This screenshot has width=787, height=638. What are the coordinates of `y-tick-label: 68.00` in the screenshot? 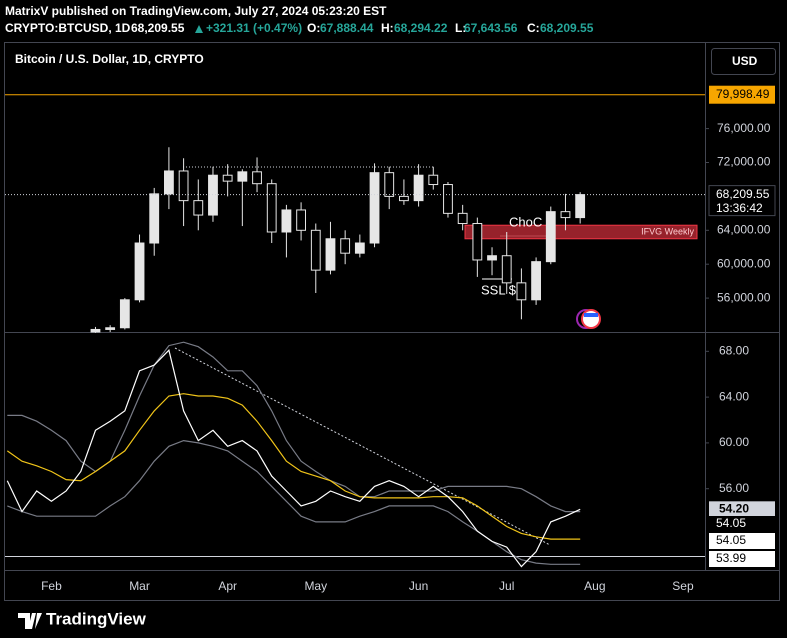 It's located at (734, 350).